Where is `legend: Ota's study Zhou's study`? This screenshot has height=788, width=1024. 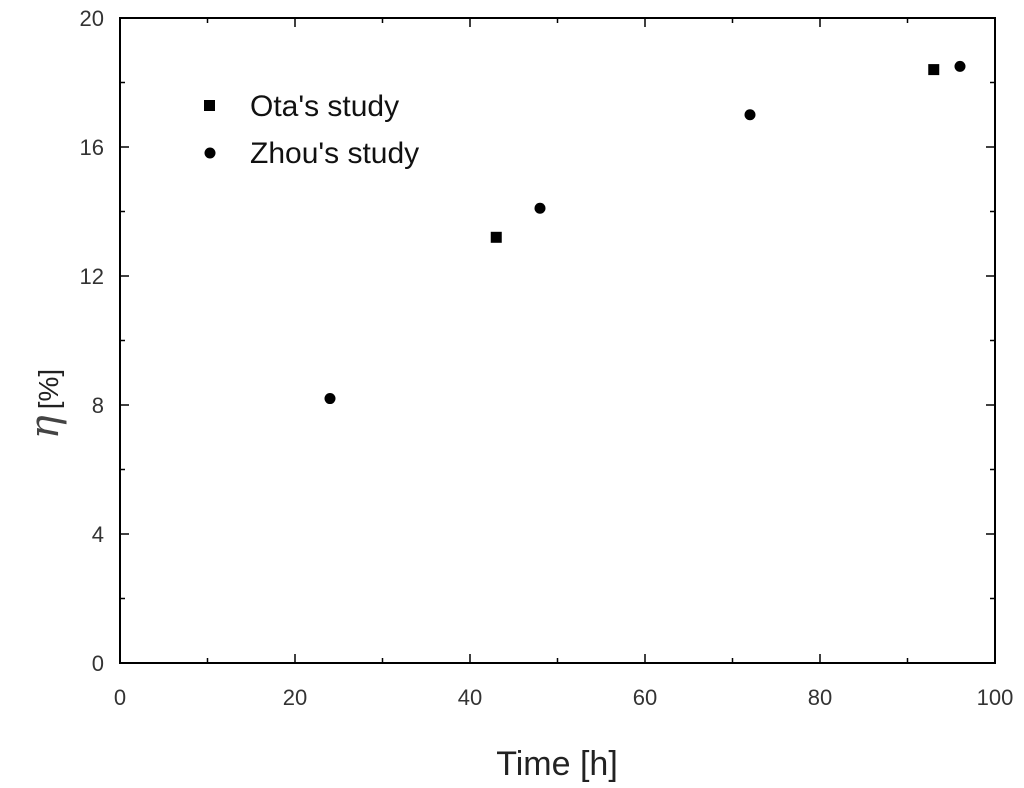 legend: Ota's study Zhou's study is located at coordinates (311, 130).